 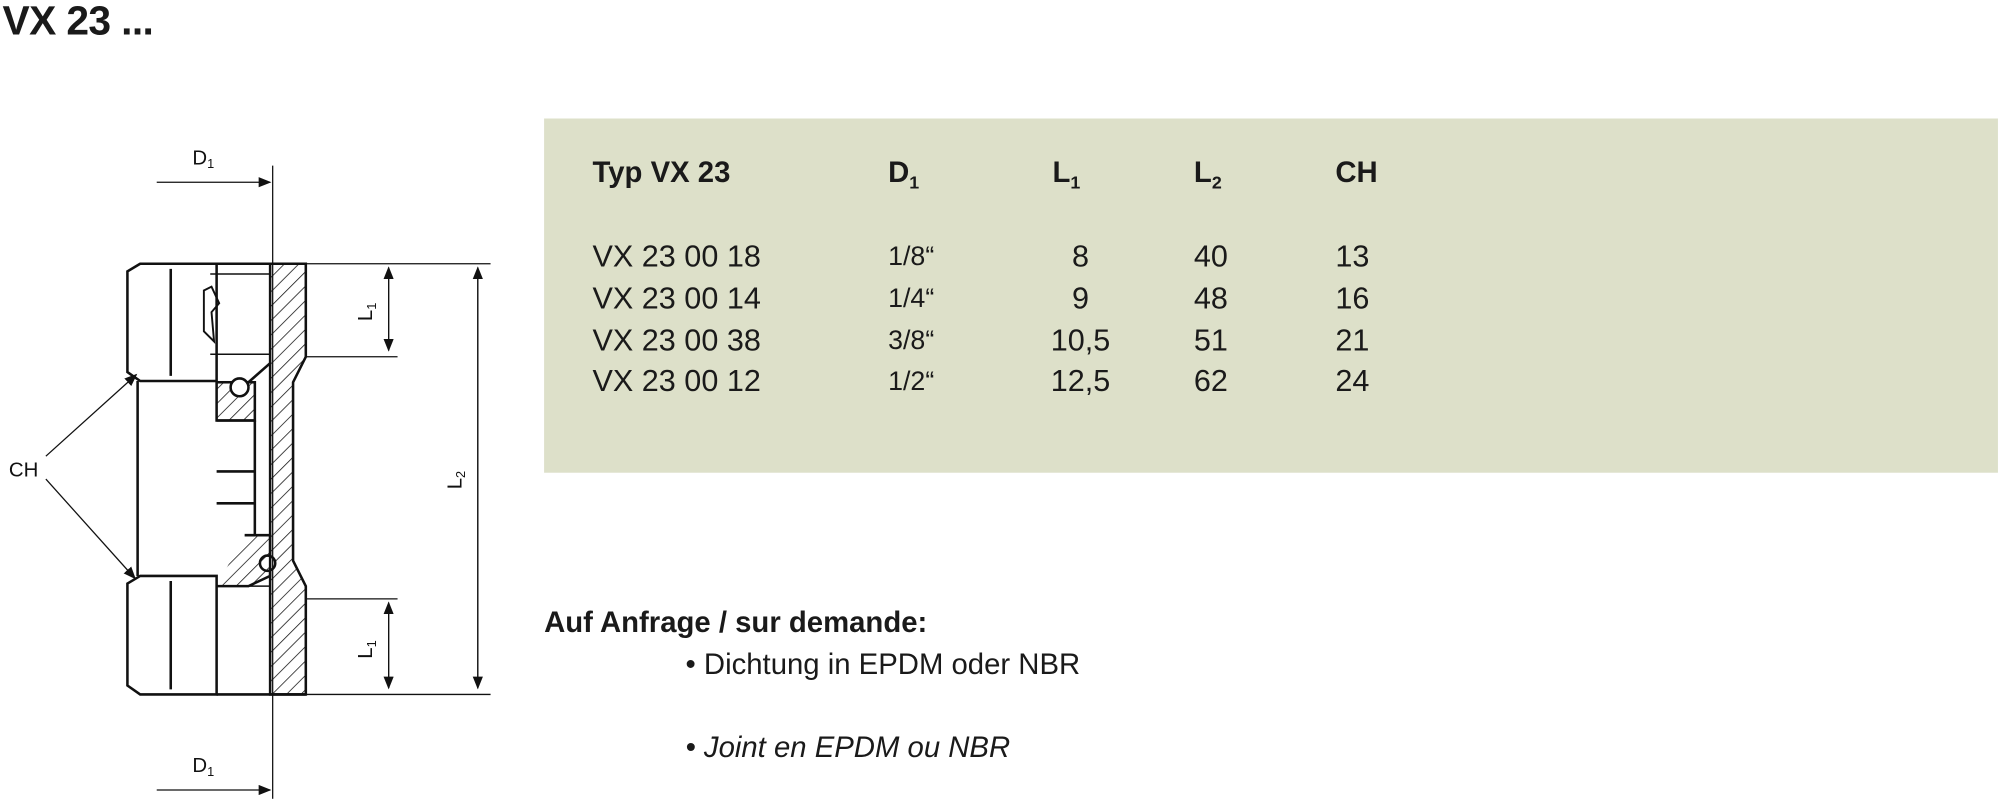 What do you see at coordinates (911, 257) in the screenshot?
I see `cell-d1: 1/8“` at bounding box center [911, 257].